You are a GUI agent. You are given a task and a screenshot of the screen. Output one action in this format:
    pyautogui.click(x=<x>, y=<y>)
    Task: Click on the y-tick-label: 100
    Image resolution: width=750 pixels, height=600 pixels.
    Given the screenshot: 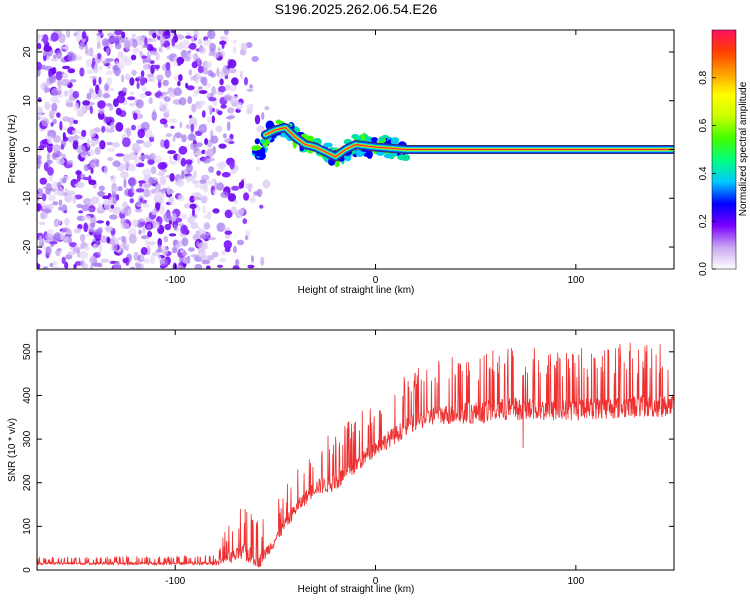 What is the action you would take?
    pyautogui.click(x=27, y=526)
    